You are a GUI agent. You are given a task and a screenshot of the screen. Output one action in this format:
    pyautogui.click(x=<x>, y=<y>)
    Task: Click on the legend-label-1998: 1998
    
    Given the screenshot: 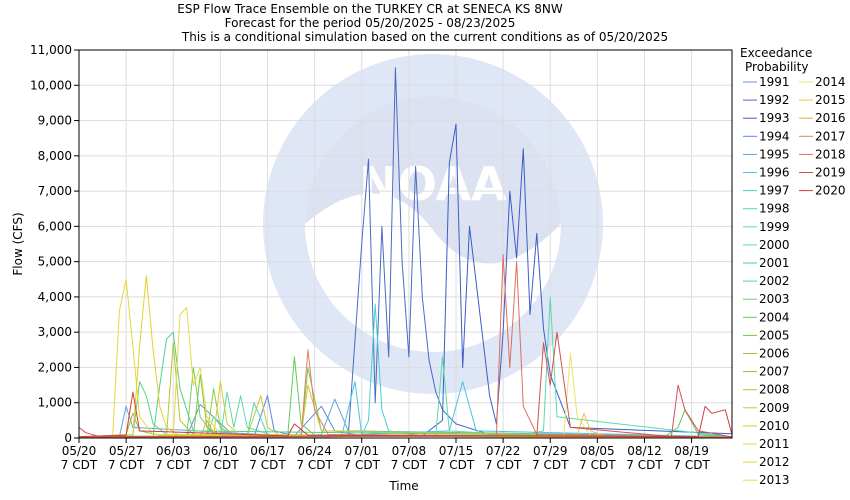 What is the action you would take?
    pyautogui.click(x=774, y=209)
    